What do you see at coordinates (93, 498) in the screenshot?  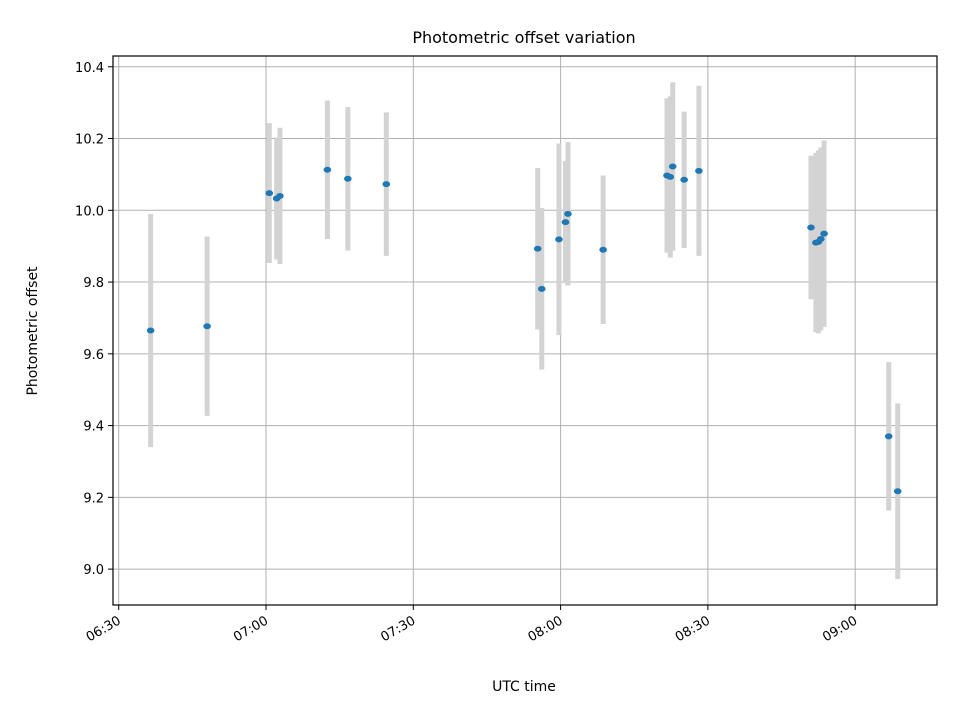 I see `y-tick-label: 9.2` at bounding box center [93, 498].